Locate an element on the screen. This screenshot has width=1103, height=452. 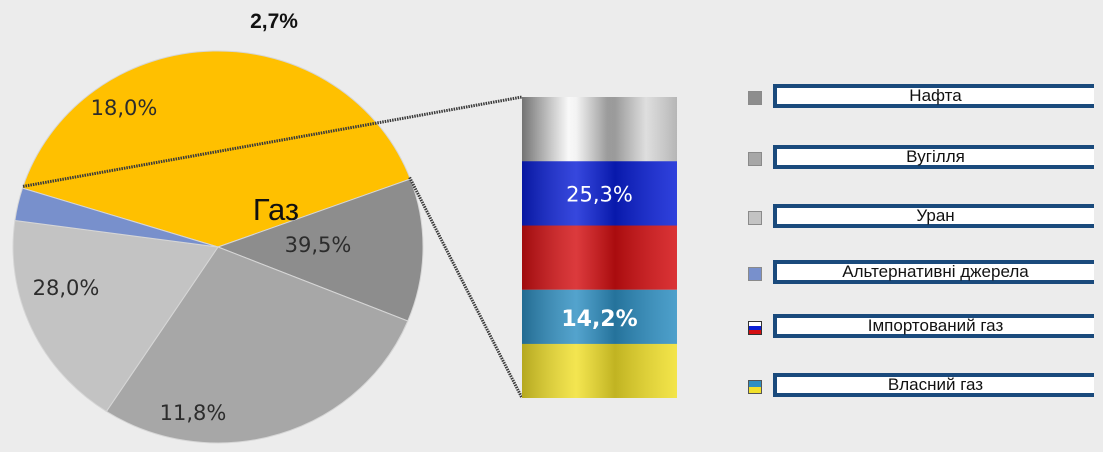
legend-item: Альтернативні джерела is located at coordinates (923, 275).